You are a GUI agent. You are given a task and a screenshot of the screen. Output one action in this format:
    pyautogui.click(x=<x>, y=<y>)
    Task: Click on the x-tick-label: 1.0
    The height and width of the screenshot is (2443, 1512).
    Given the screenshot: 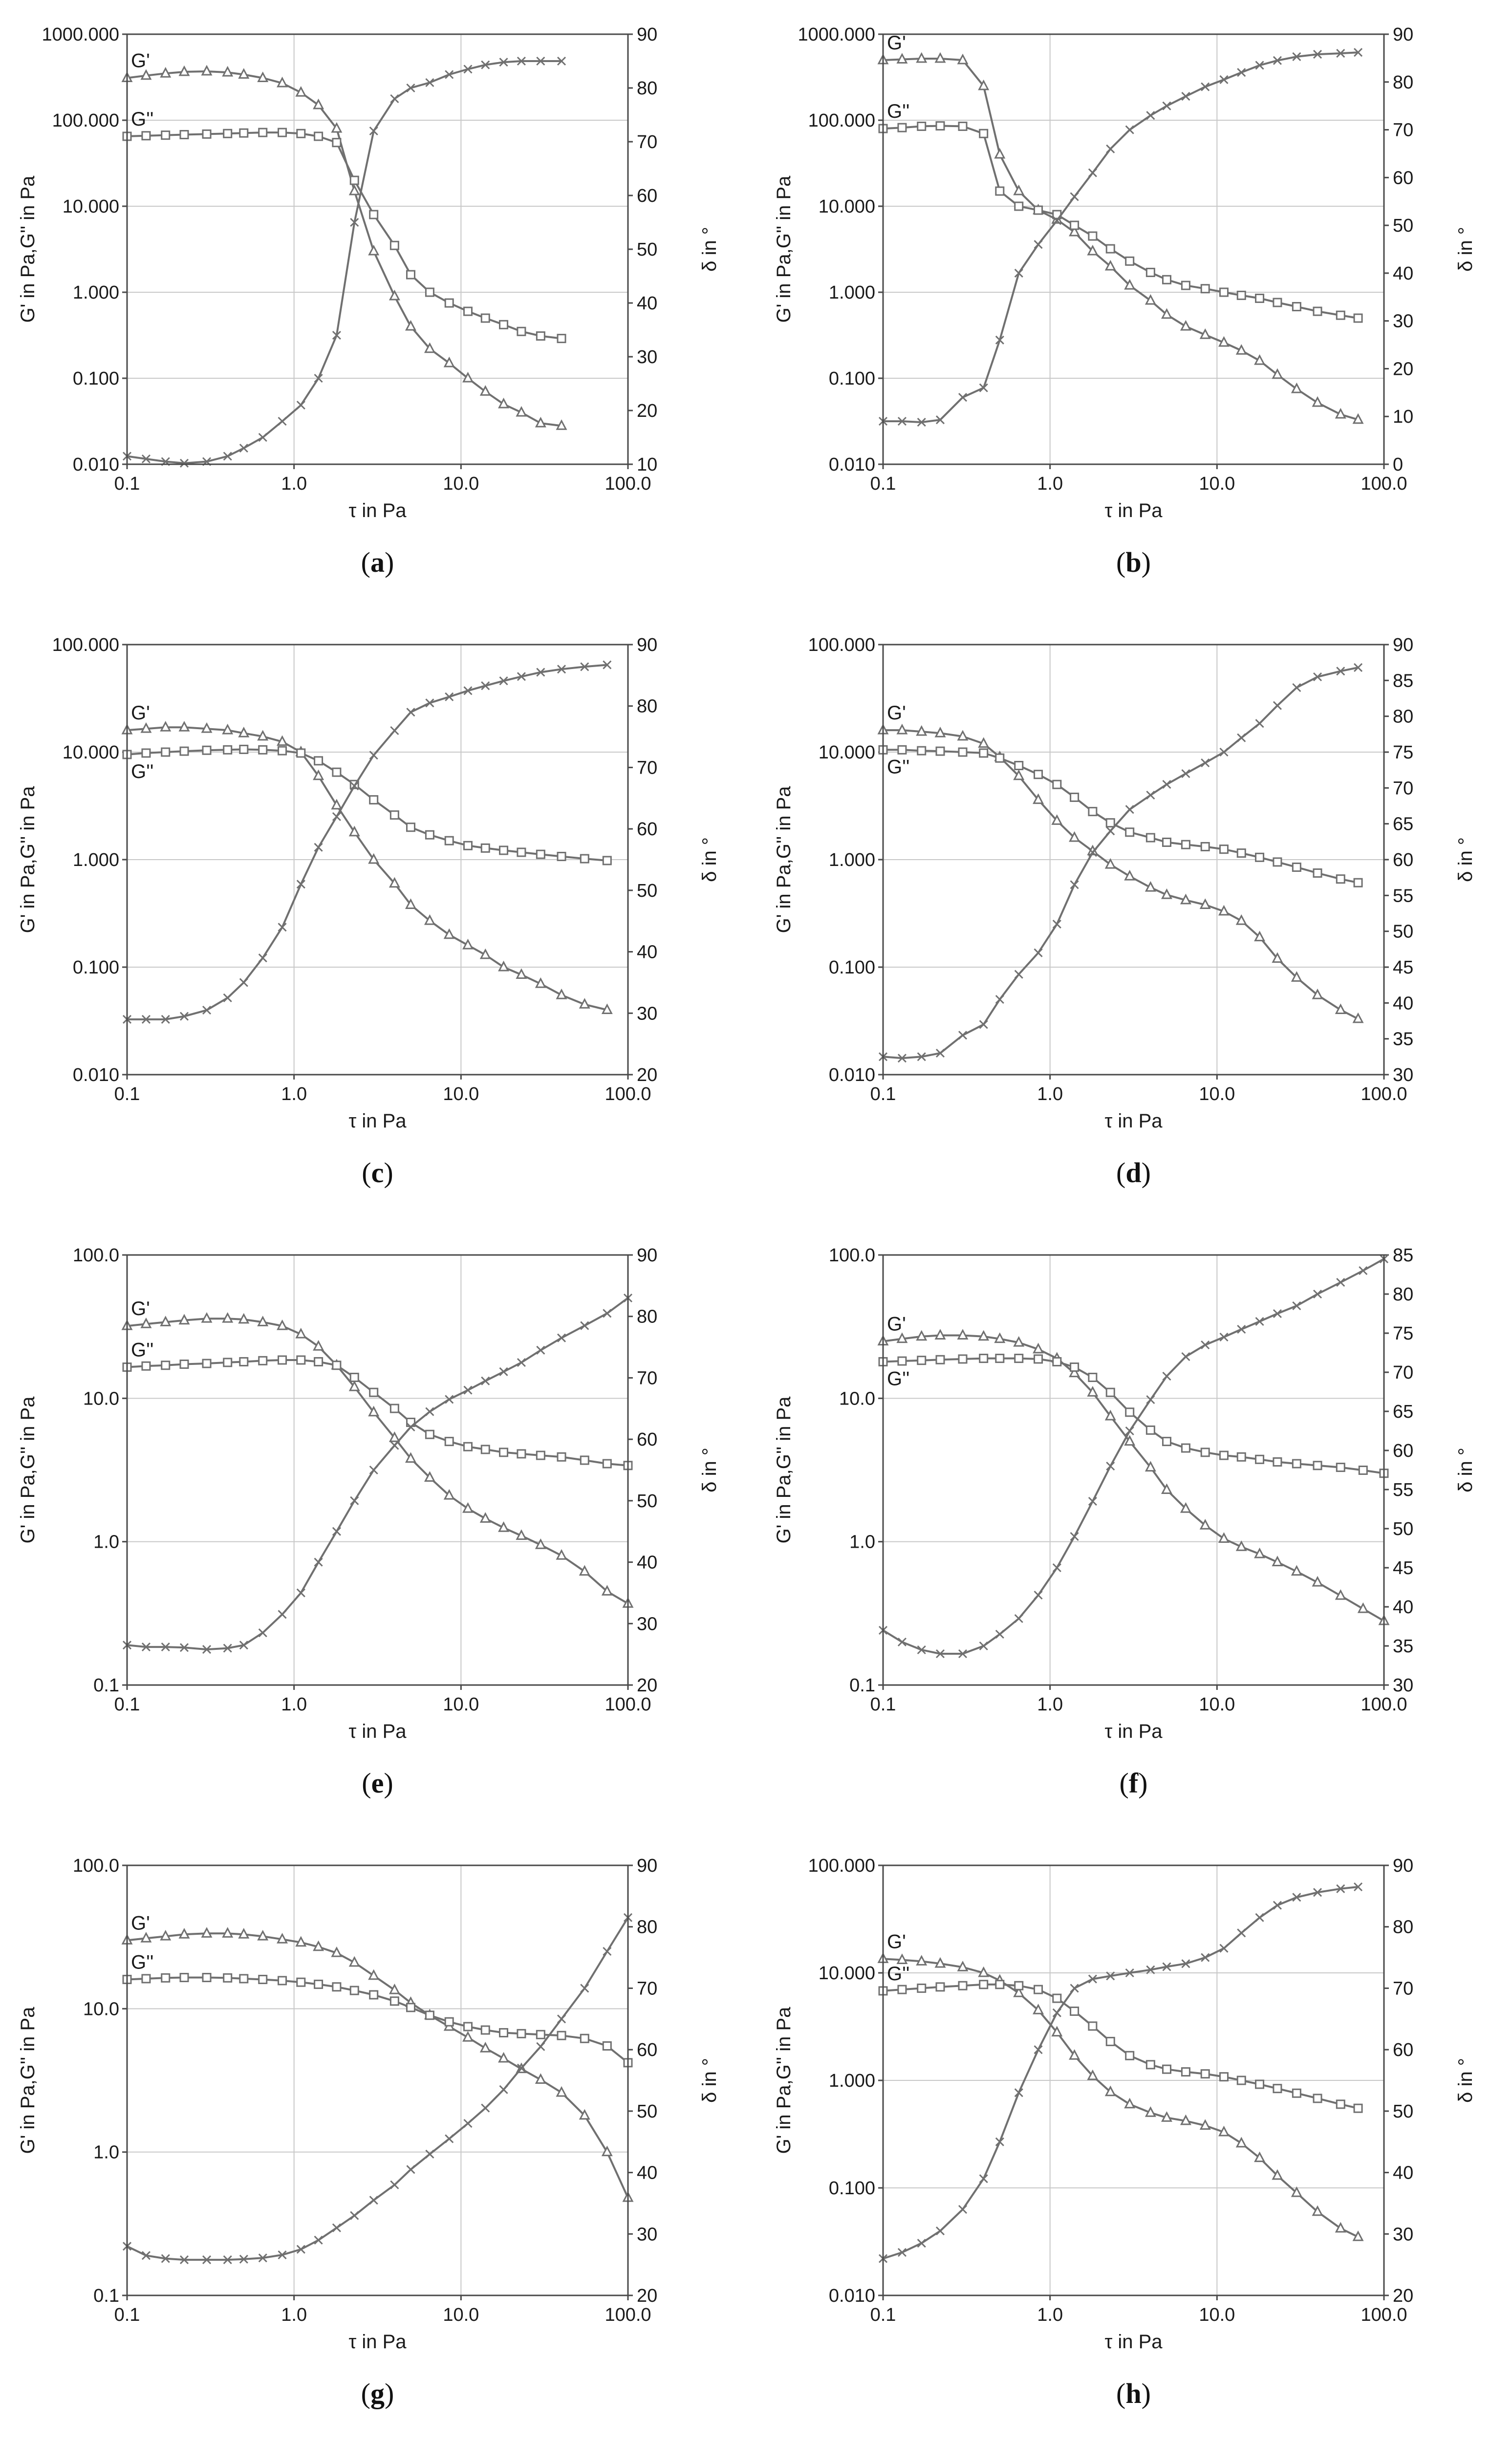 What is the action you would take?
    pyautogui.click(x=294, y=2315)
    